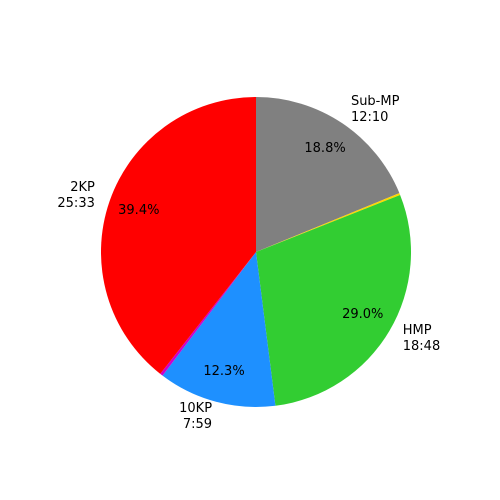 This screenshot has width=500, height=500. Describe the element at coordinates (224, 371) in the screenshot. I see `percent-label: 12.3%` at that location.